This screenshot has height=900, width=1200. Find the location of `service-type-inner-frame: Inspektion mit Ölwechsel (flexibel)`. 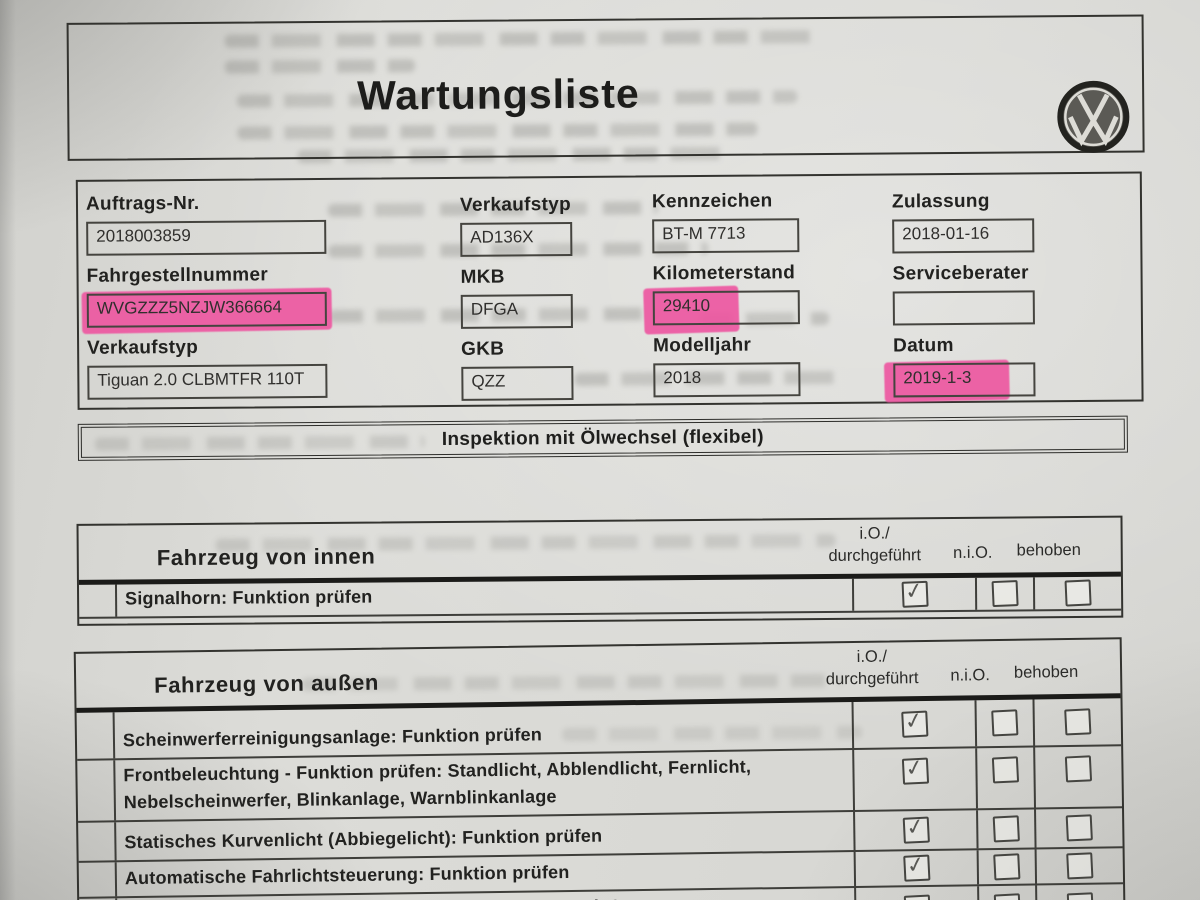

service-type-inner-frame: Inspektion mit Ölwechsel (flexibel) is located at coordinates (602, 438).